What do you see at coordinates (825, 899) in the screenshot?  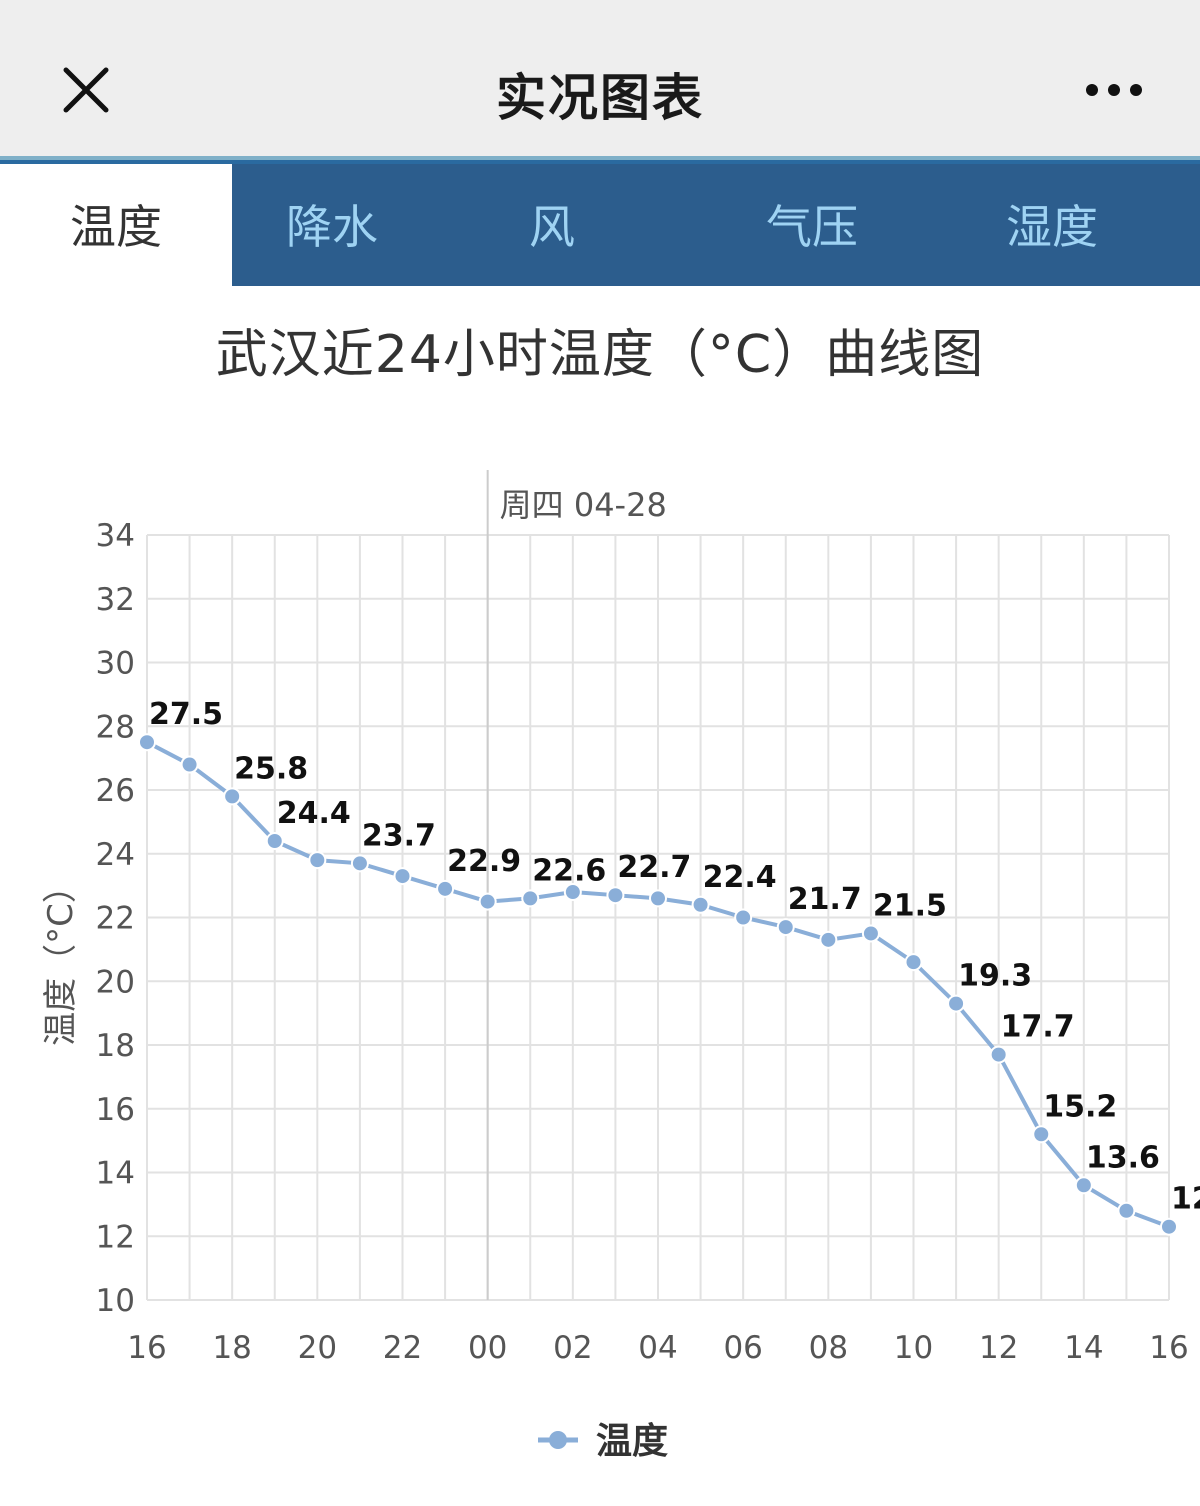 I see `data-label: 21.7` at bounding box center [825, 899].